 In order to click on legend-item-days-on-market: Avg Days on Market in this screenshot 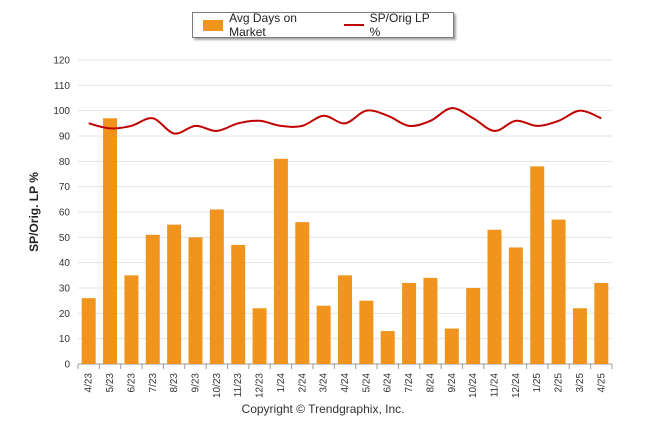, I will do `click(265, 25)`.